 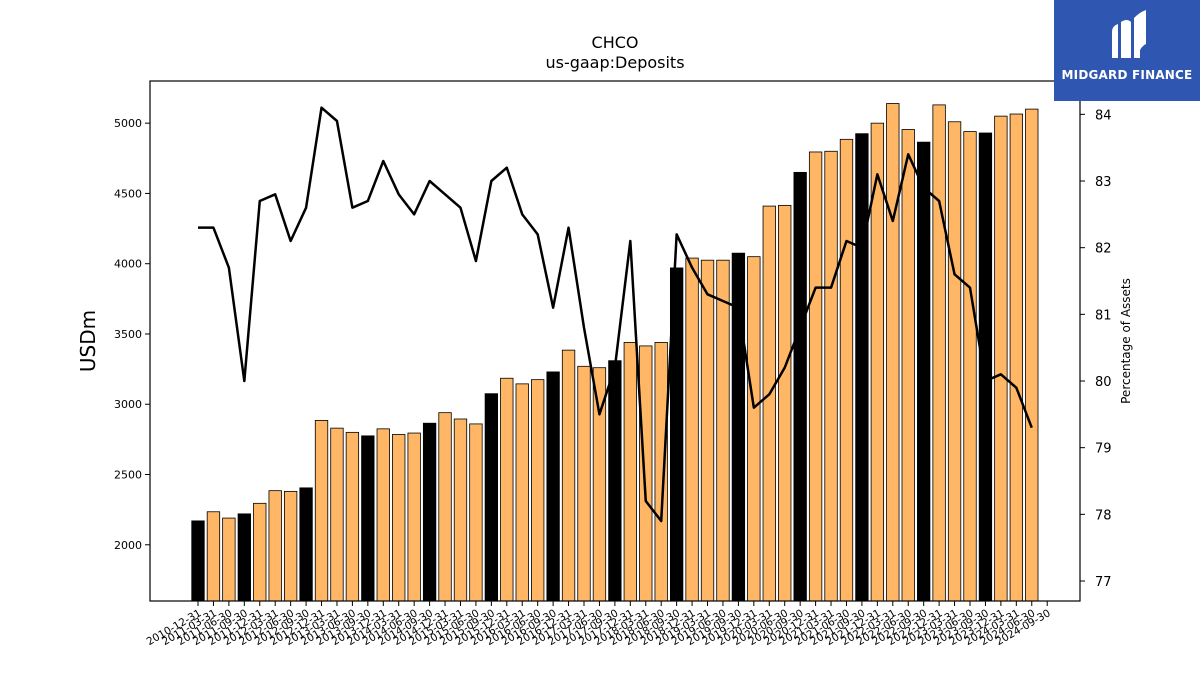 I want to click on y-left-tick-label: 2000, so click(x=128, y=545).